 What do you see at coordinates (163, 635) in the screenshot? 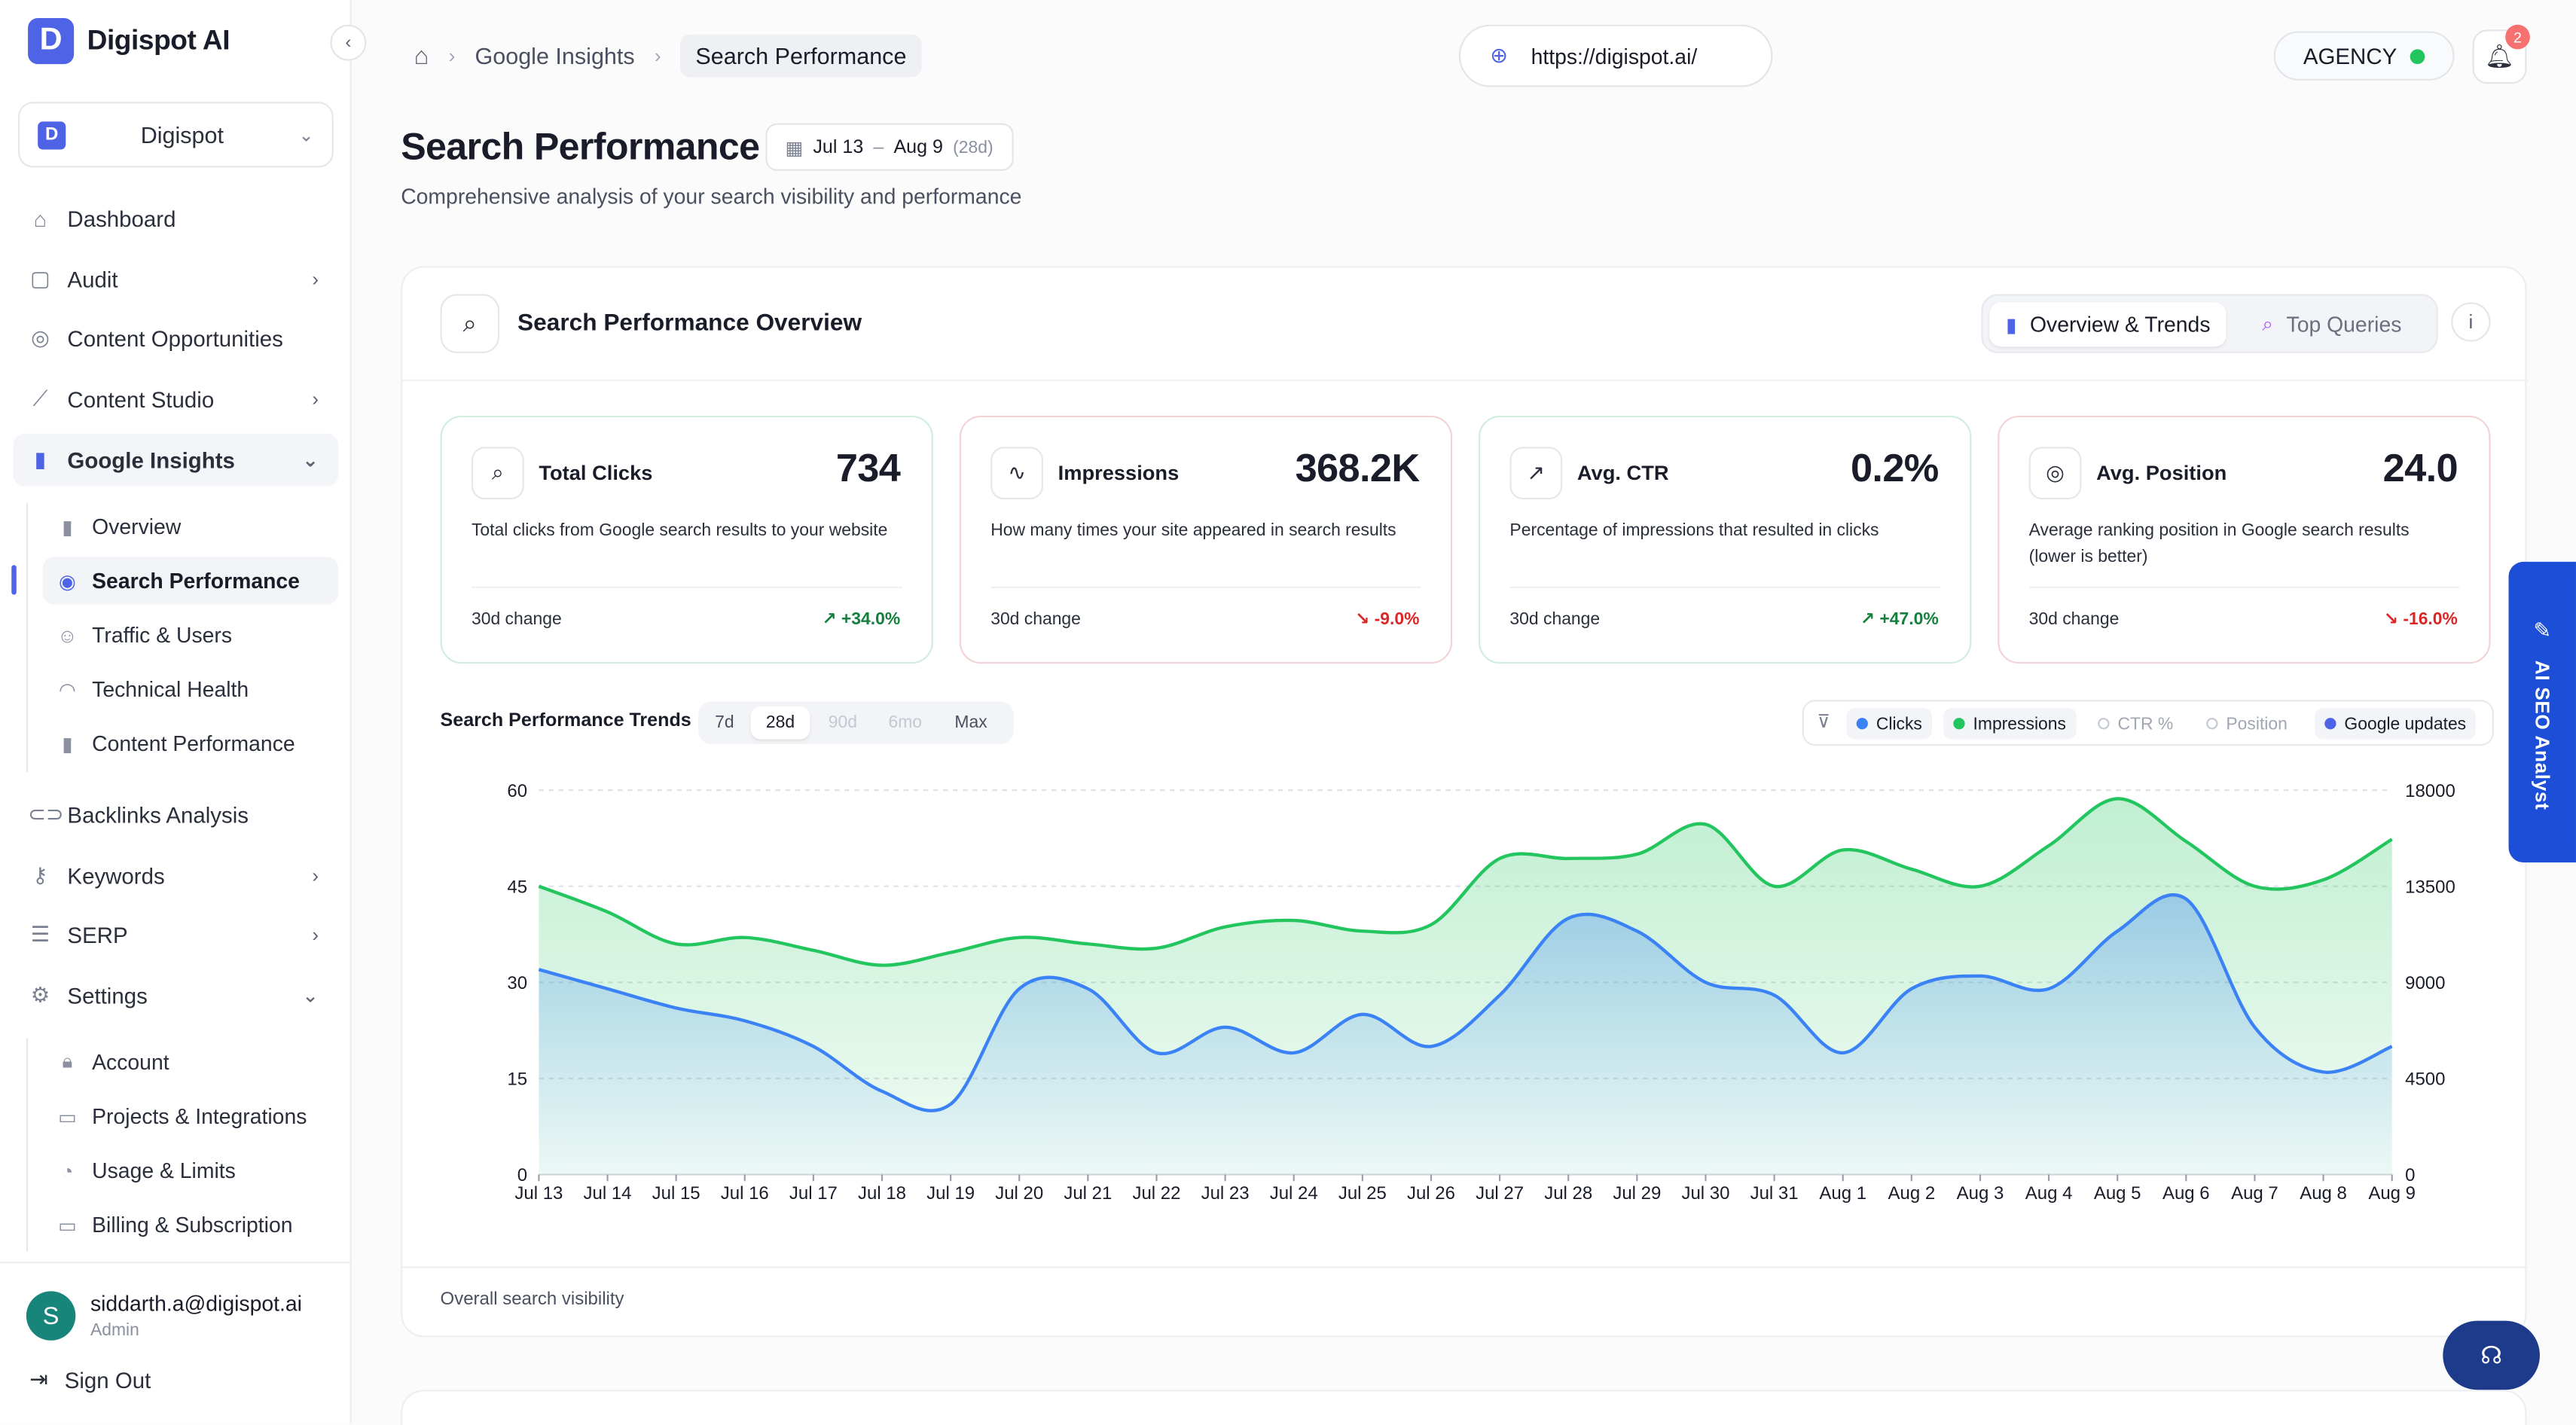
I see `sub-label: Traffic & Users` at bounding box center [163, 635].